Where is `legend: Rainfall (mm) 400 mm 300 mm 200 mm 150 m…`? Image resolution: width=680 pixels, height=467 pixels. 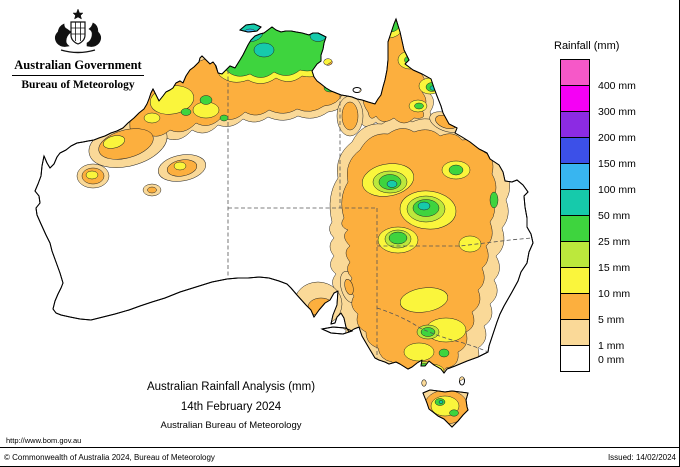 legend: Rainfall (mm) 400 mm 300 mm 200 mm 150 m… is located at coordinates (614, 206).